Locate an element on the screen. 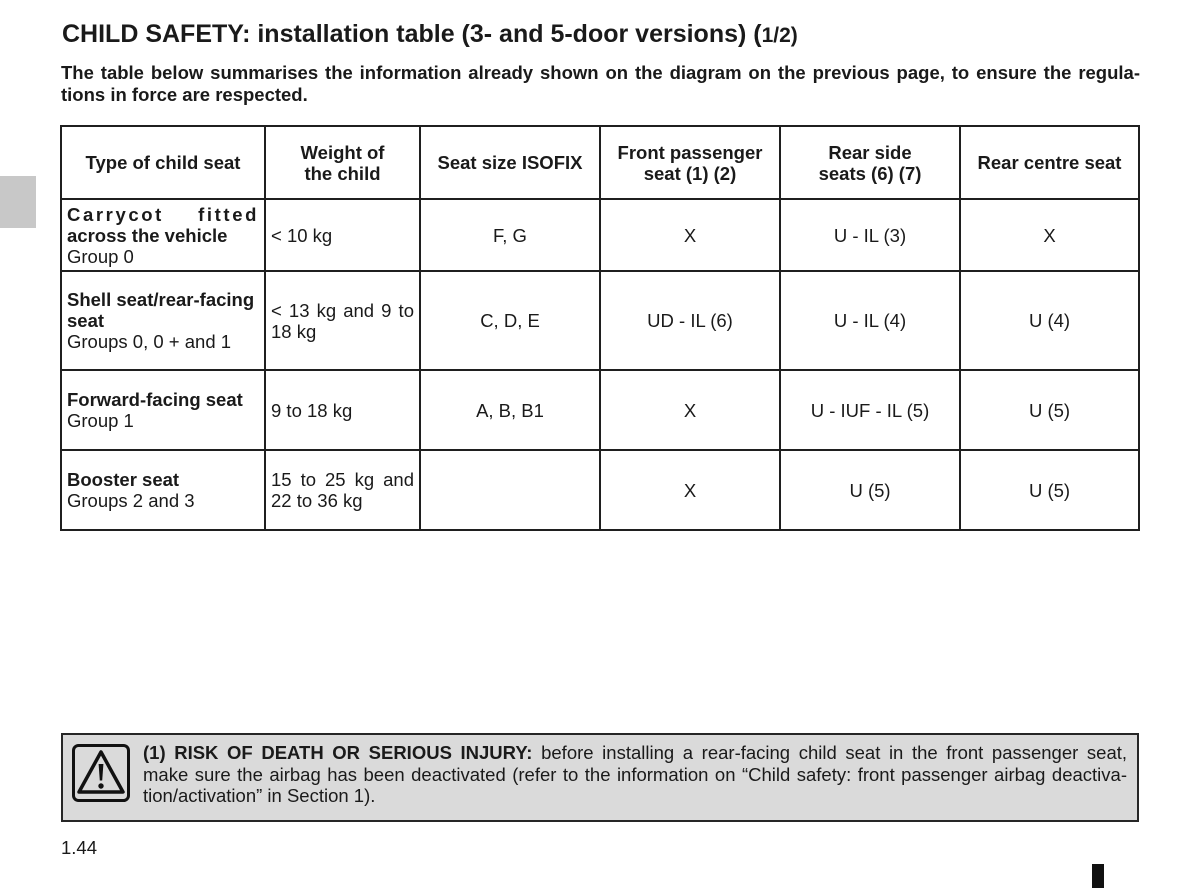 Image resolution: width=1200 pixels, height=888 pixels. header-rear-side-seats: Rear side seats (6) (7) is located at coordinates (871, 163).